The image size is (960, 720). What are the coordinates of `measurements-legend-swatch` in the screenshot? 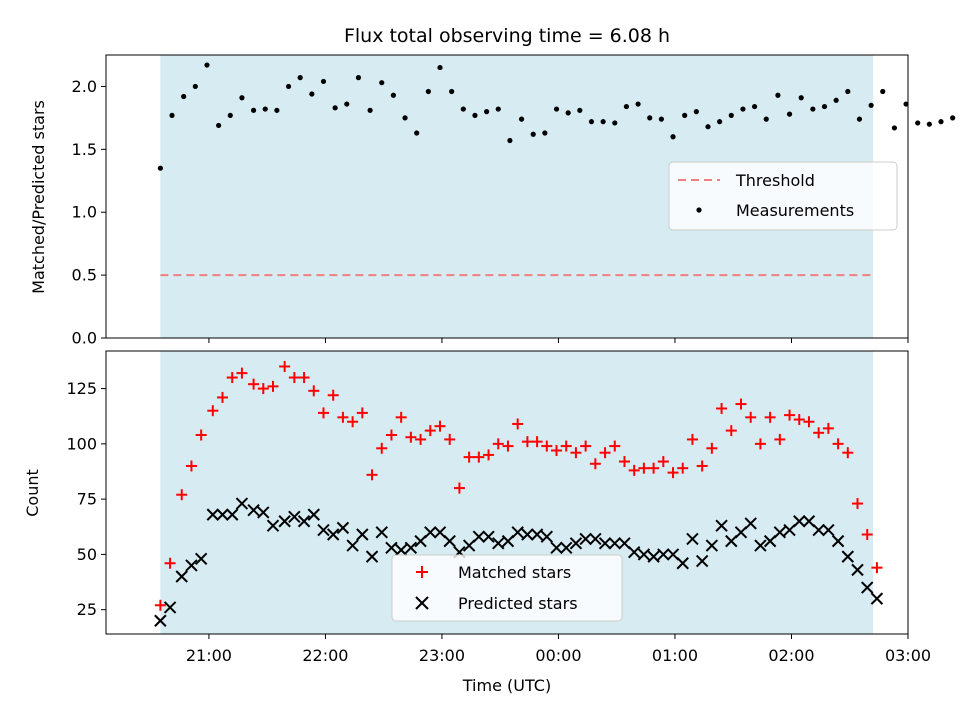 It's located at (699, 210).